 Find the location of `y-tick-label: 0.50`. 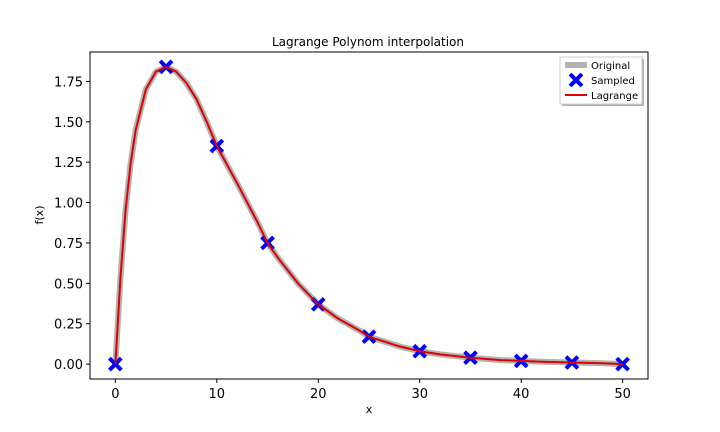

y-tick-label: 0.50 is located at coordinates (68, 284).